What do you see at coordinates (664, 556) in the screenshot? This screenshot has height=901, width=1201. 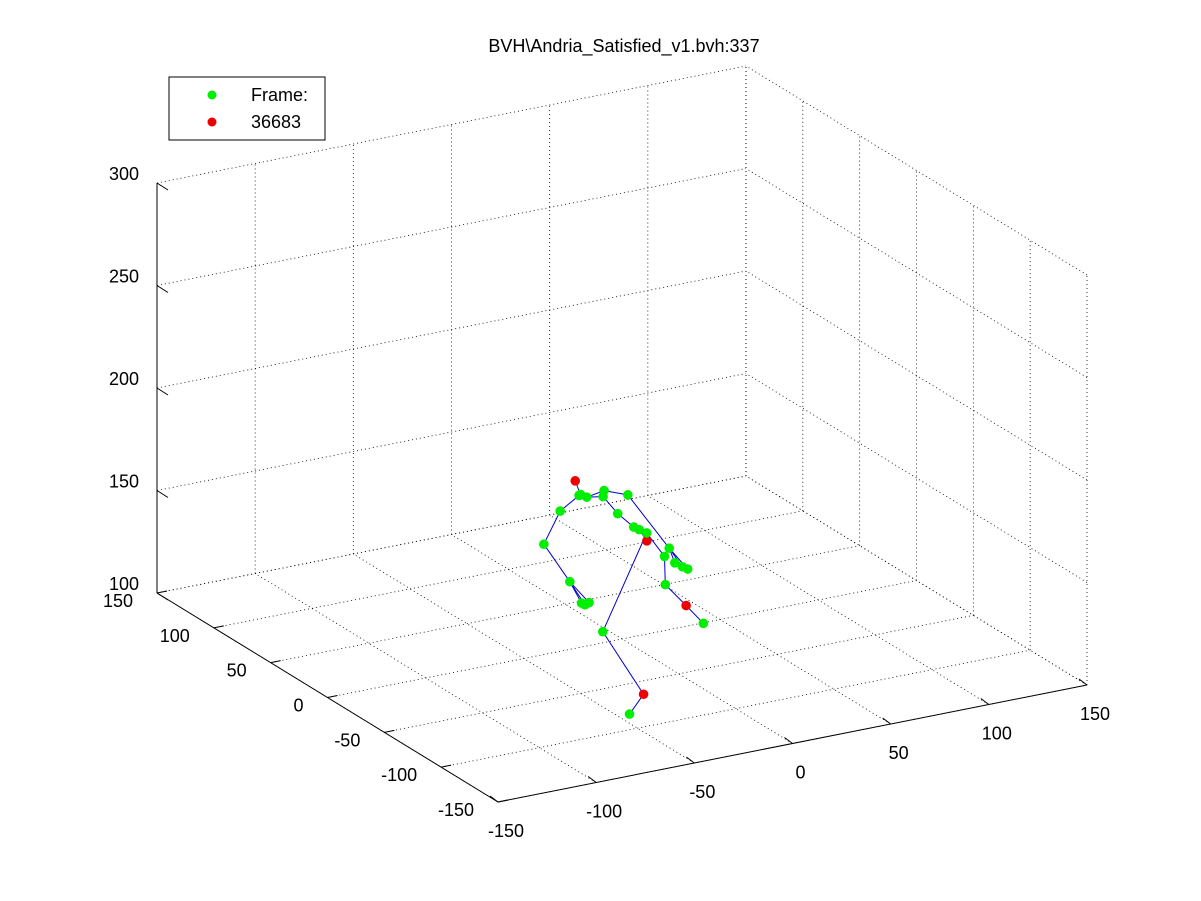 I see `joint-upleg_r` at bounding box center [664, 556].